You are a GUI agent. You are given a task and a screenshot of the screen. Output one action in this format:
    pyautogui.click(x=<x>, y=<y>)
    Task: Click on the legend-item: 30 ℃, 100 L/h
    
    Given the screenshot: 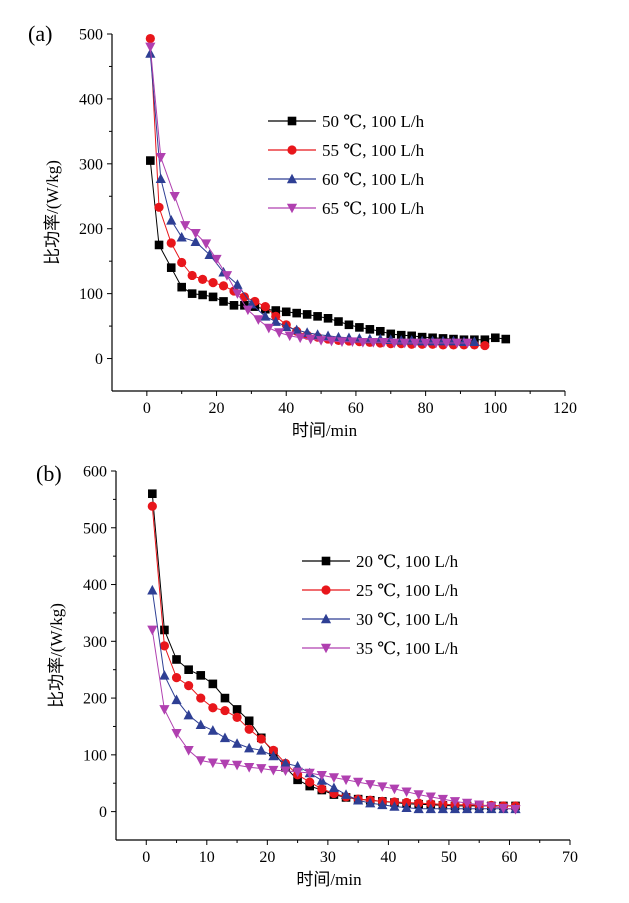 What is the action you would take?
    pyautogui.click(x=380, y=619)
    